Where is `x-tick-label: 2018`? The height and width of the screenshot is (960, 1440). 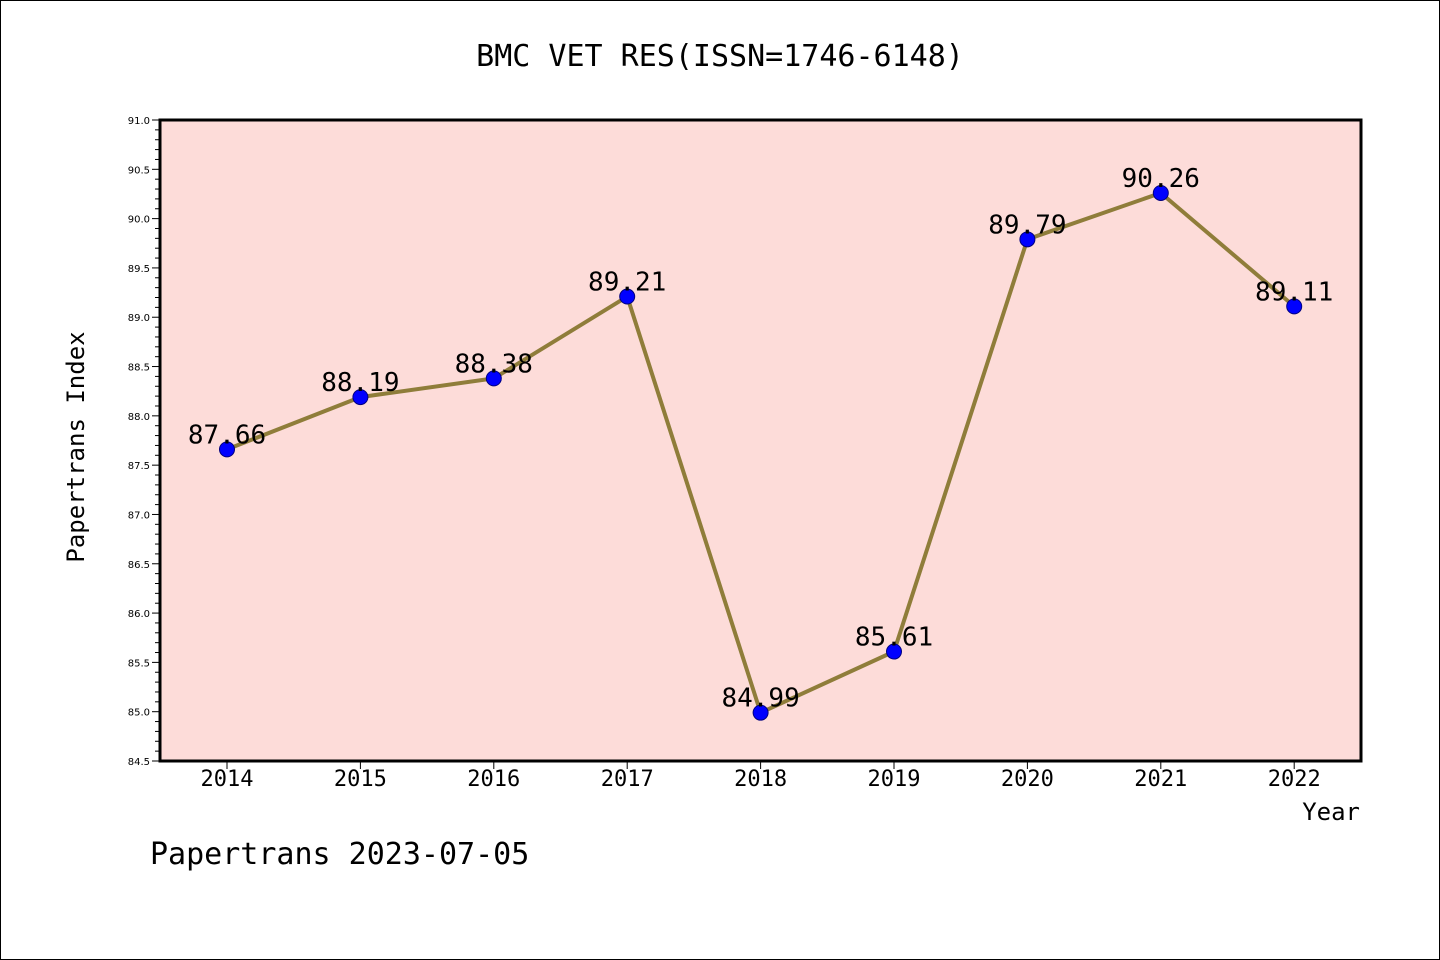 x-tick-label: 2018 is located at coordinates (760, 779).